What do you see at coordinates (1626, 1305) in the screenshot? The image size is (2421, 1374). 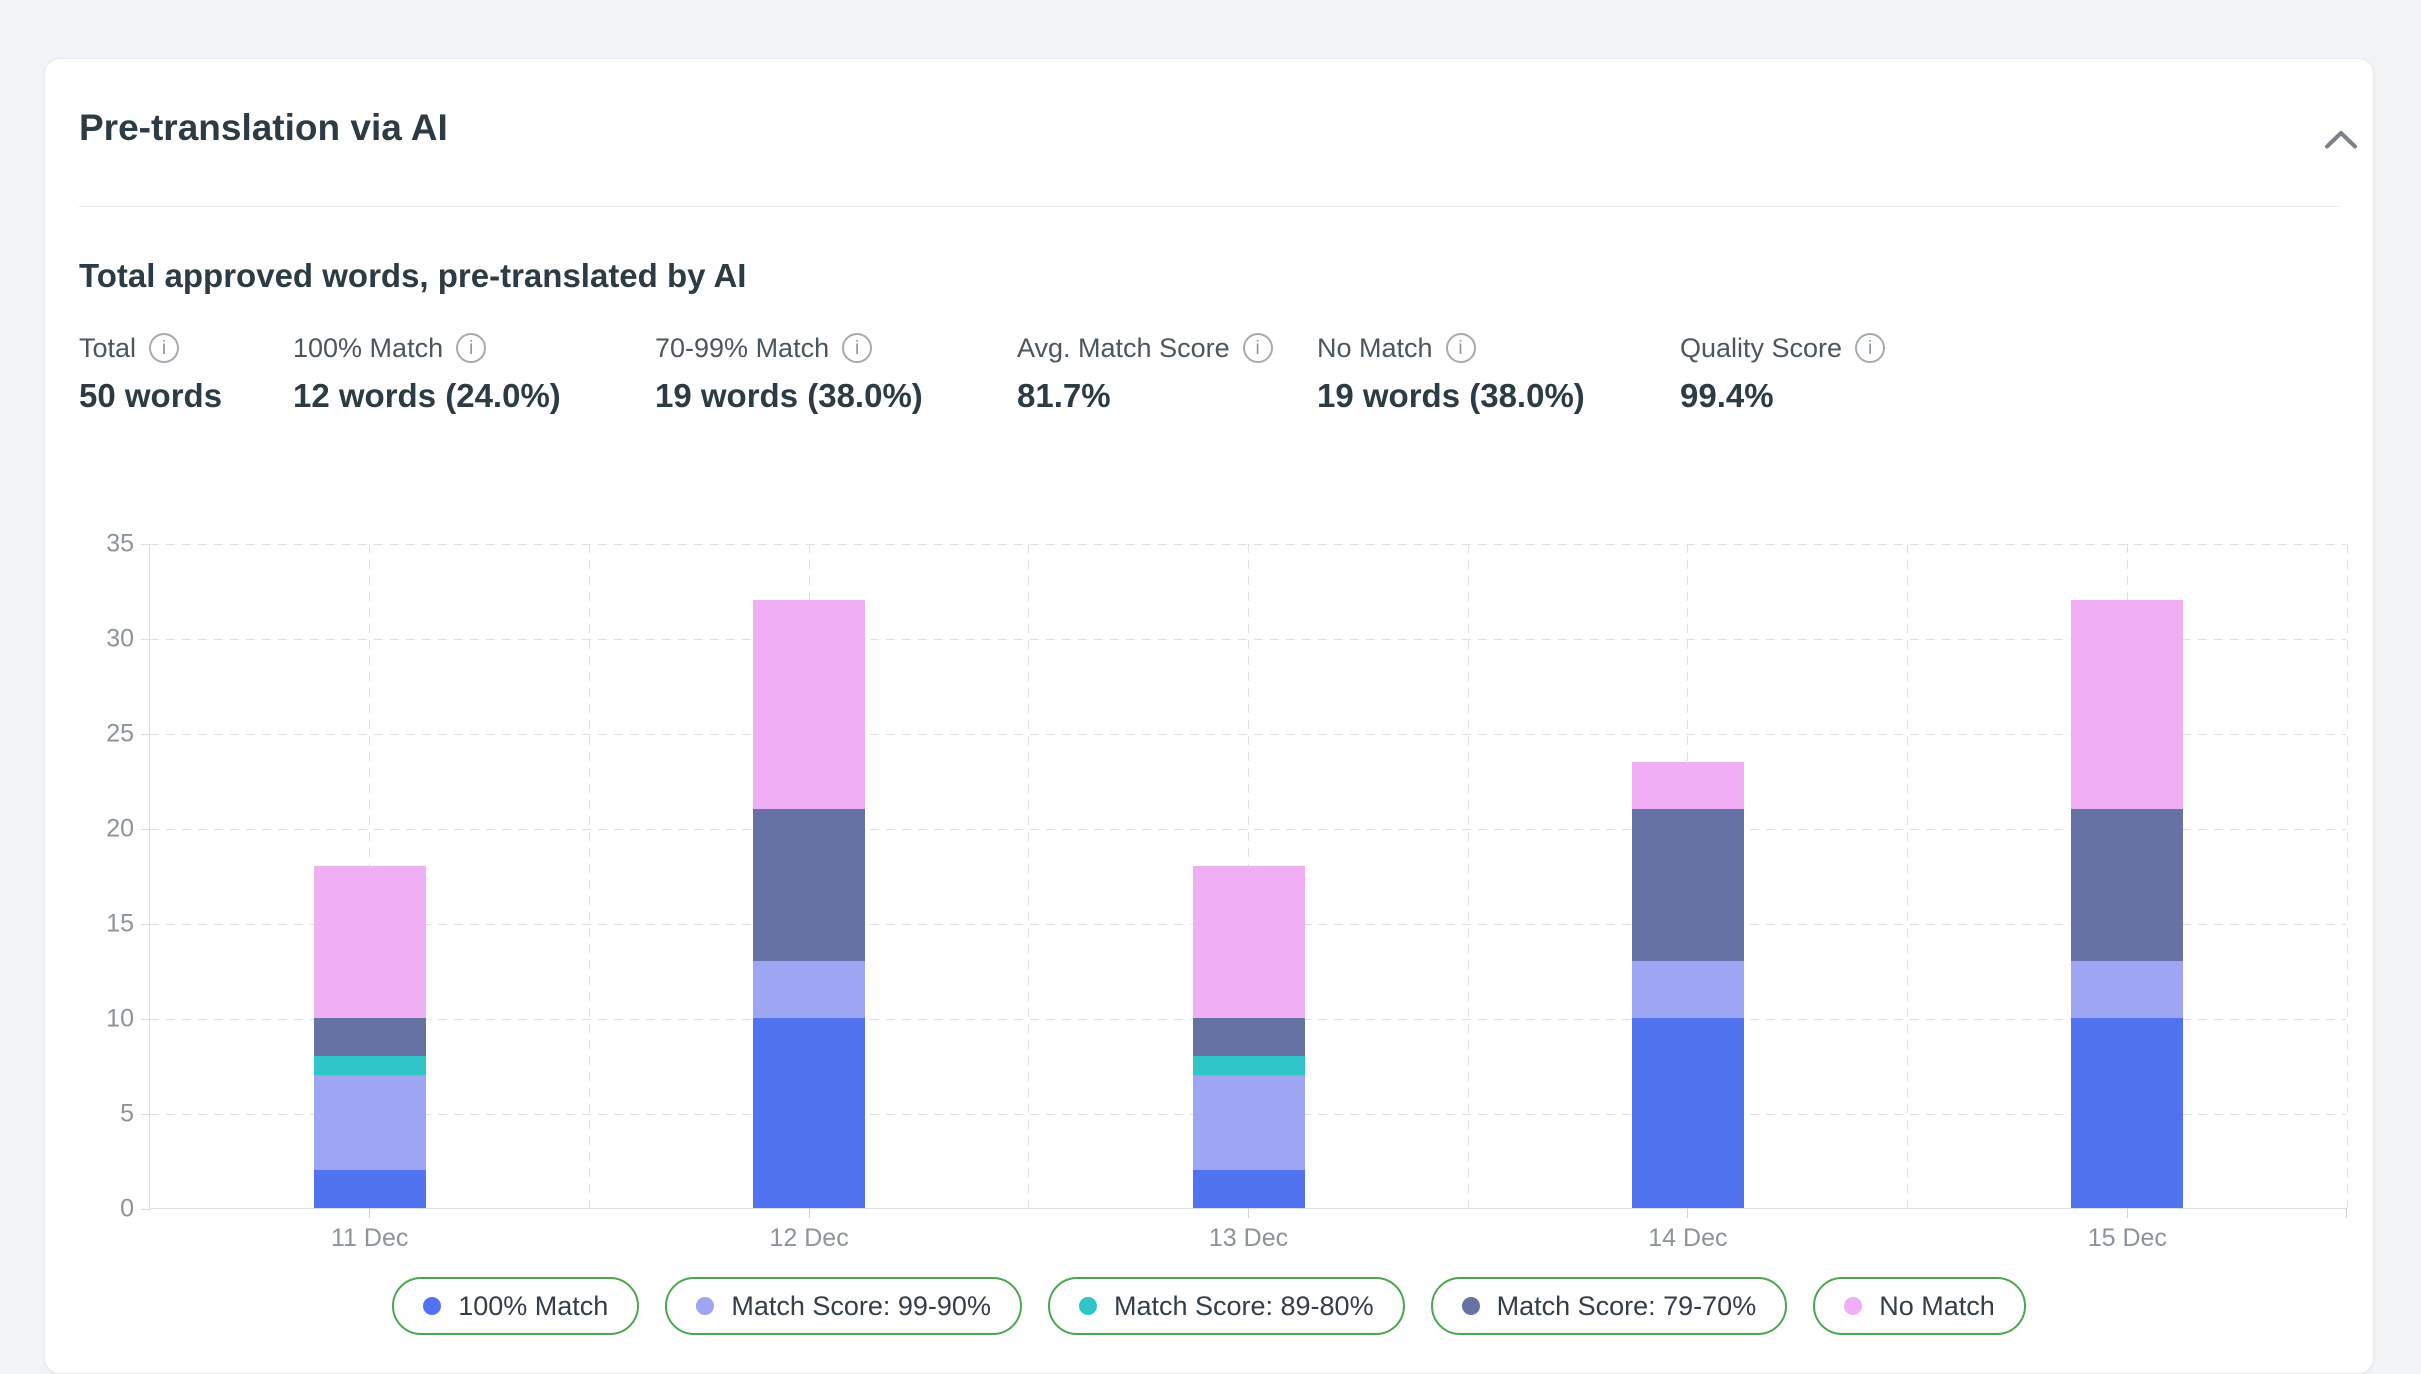 I see `legend-label: Match Score: 79-70%` at bounding box center [1626, 1305].